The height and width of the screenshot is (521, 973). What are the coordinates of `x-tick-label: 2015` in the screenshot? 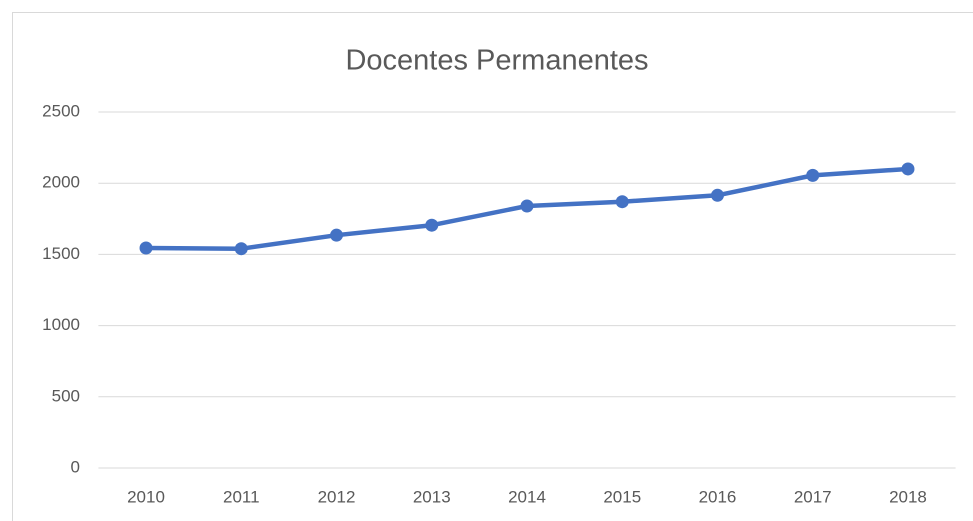 It's located at (622, 496).